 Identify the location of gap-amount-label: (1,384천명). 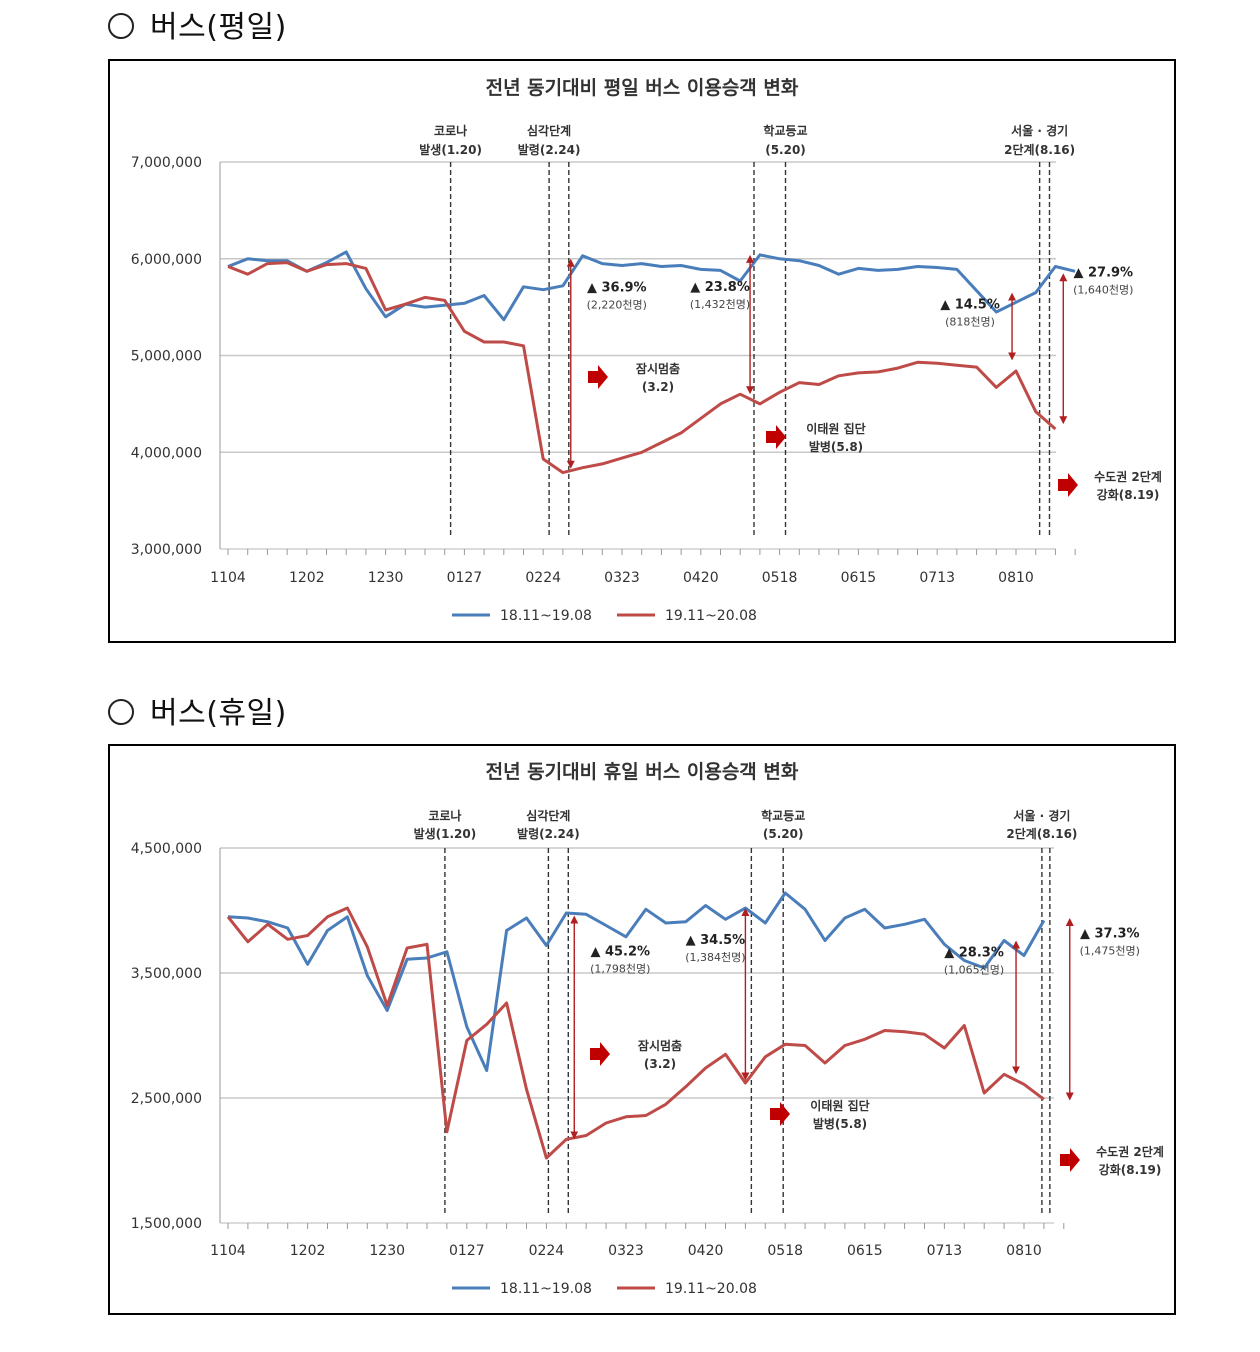
(715, 957).